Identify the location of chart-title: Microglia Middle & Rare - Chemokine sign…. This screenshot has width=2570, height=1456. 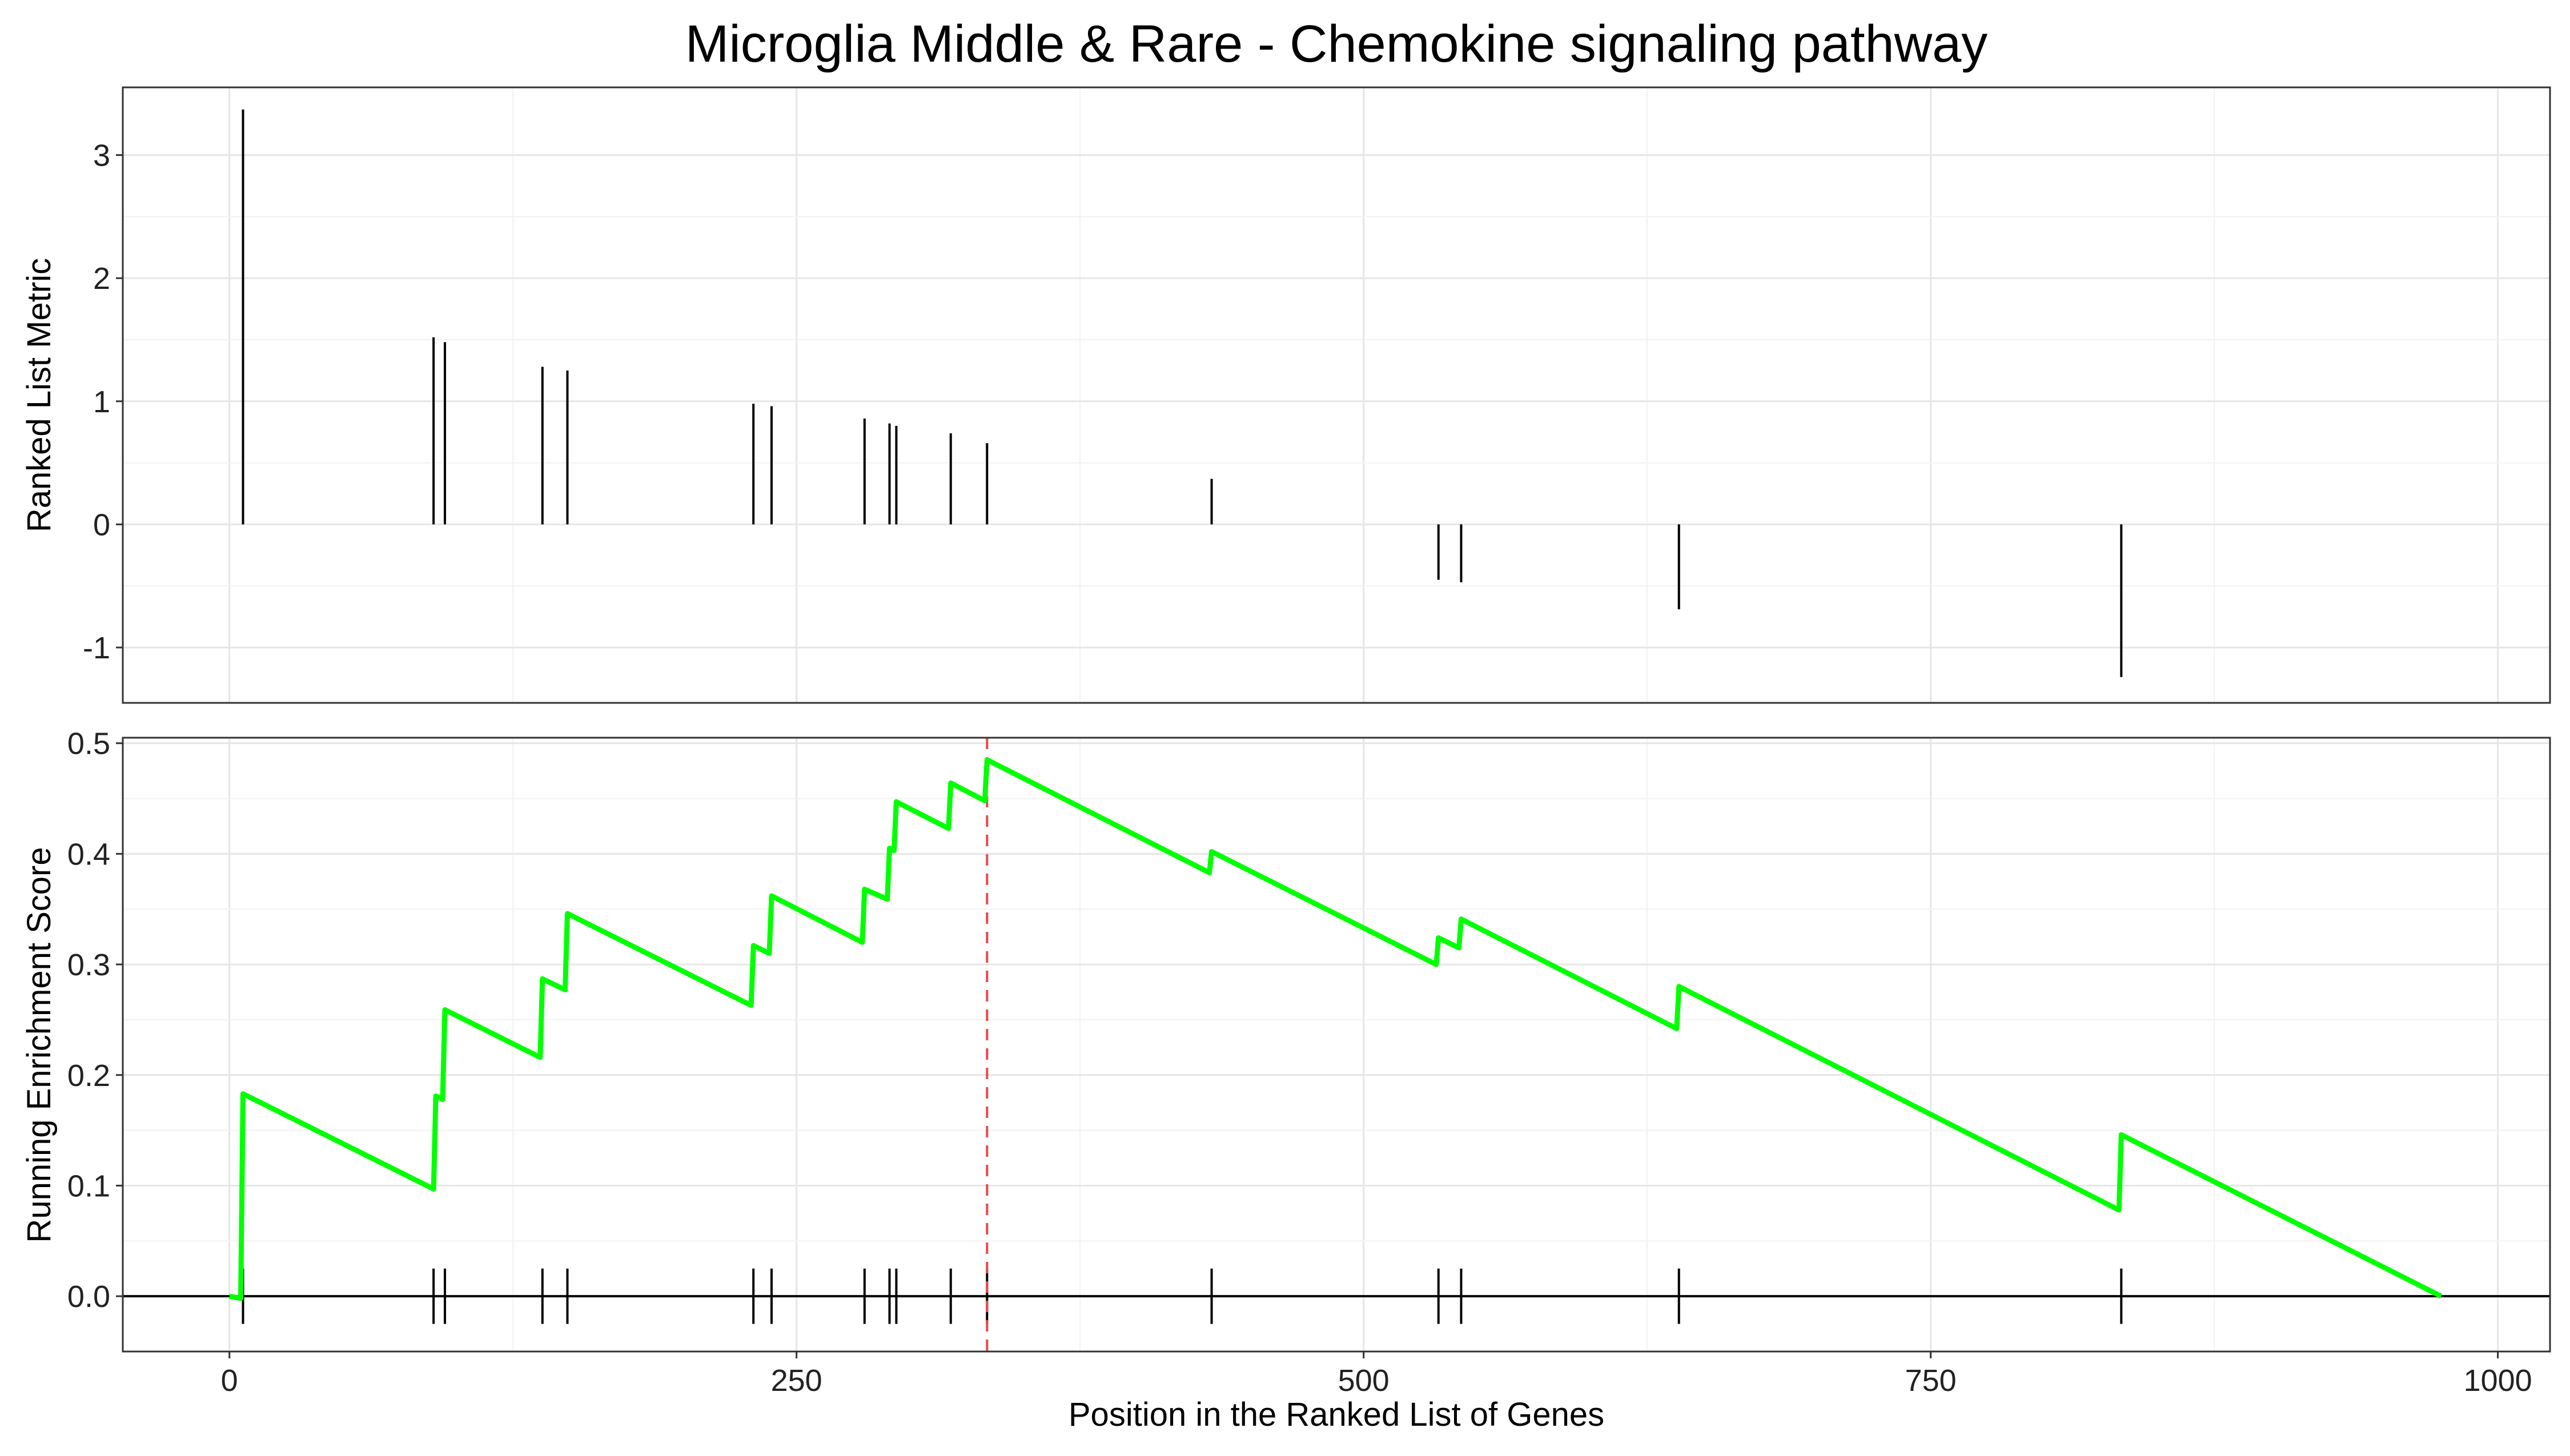
(1337, 44).